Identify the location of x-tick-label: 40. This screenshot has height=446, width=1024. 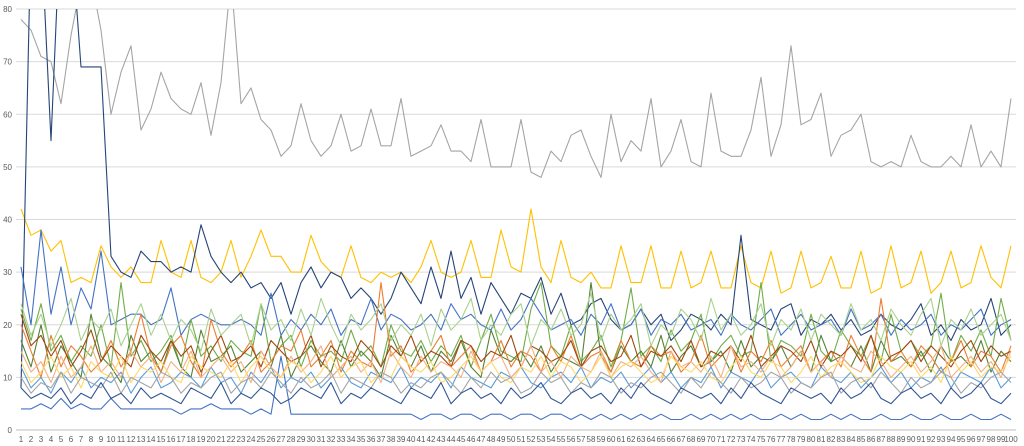
(411, 439).